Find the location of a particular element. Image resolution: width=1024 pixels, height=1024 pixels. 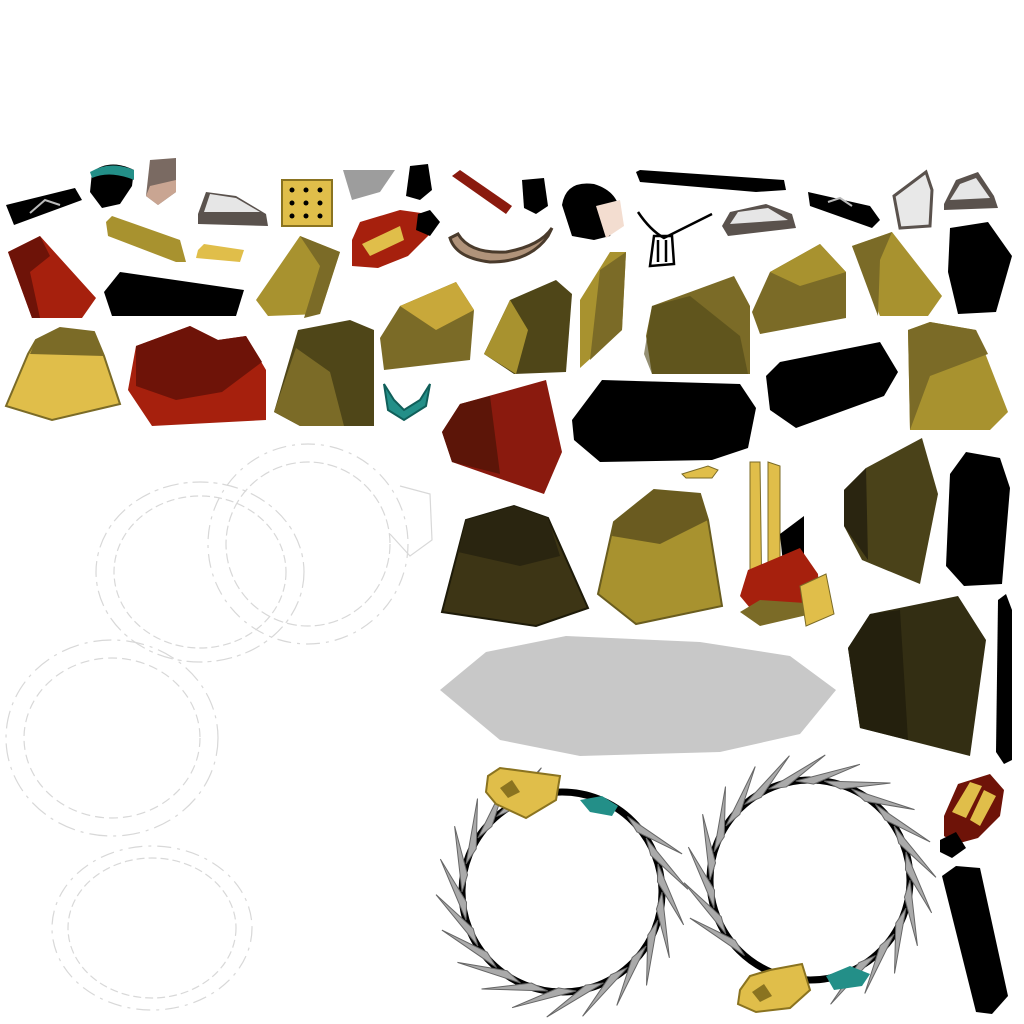

black-long-bar is located at coordinates (711, 181).